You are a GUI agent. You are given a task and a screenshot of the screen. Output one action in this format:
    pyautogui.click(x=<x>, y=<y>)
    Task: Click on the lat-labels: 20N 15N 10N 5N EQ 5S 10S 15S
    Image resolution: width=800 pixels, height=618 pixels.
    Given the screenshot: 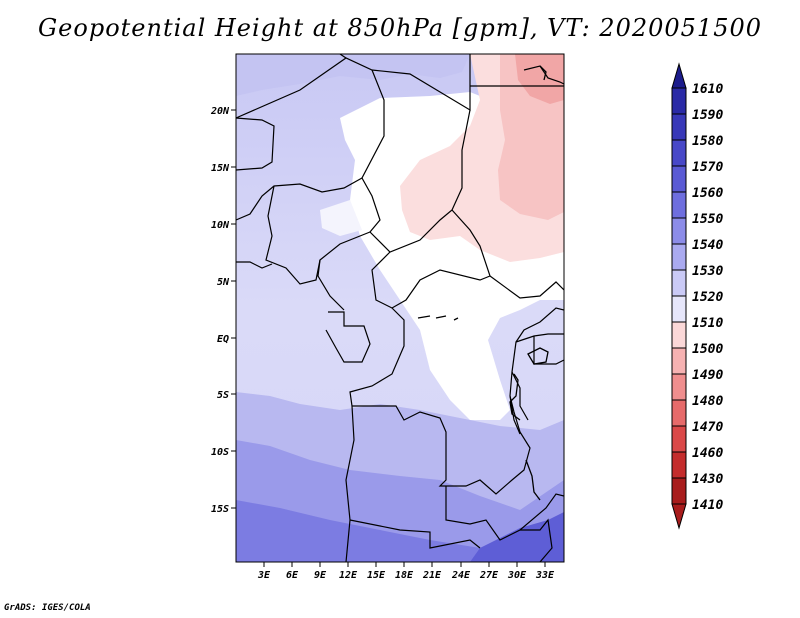 What is the action you would take?
    pyautogui.click(x=220, y=310)
    